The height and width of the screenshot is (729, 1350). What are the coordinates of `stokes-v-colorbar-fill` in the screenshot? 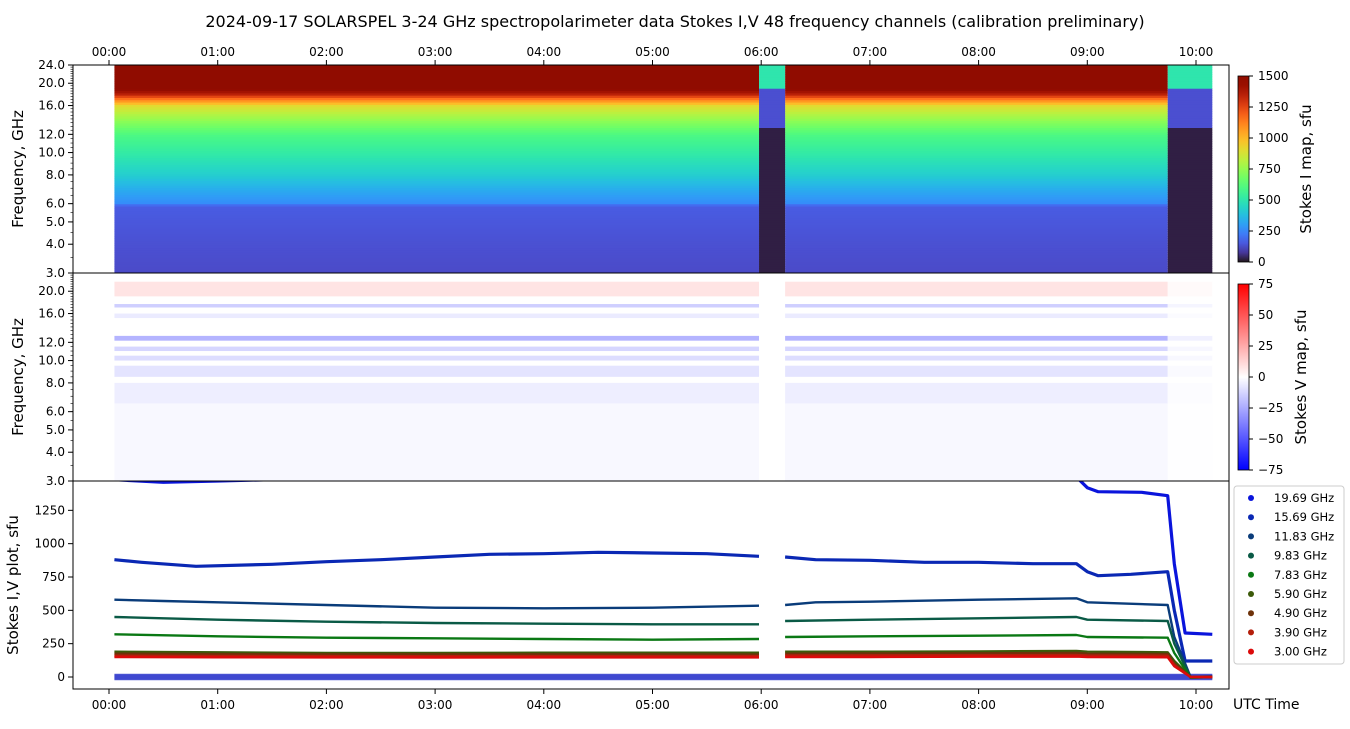 It's located at (1243, 377).